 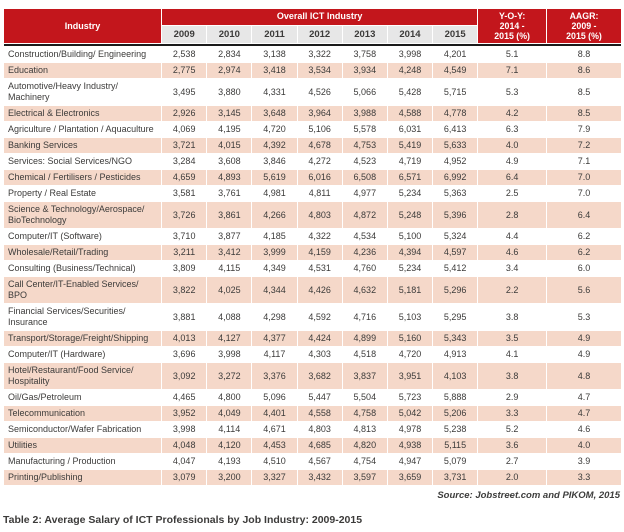 I want to click on salary-value-cell: 4,401, so click(x=274, y=413).